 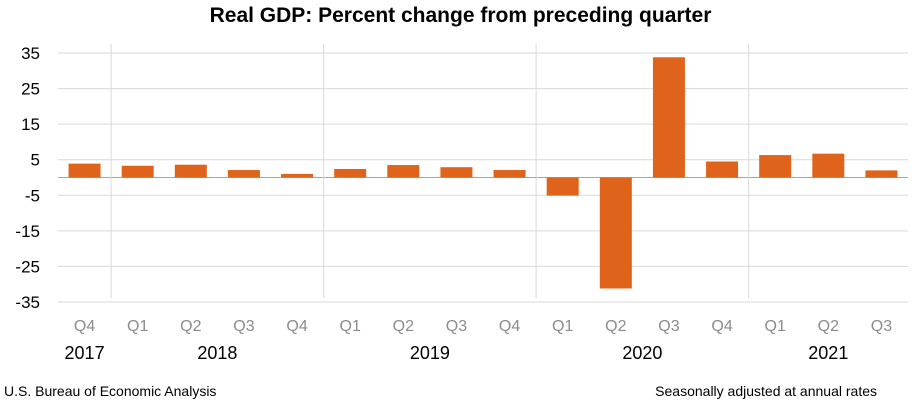 What do you see at coordinates (30, 89) in the screenshot?
I see `y-tick-label: 25` at bounding box center [30, 89].